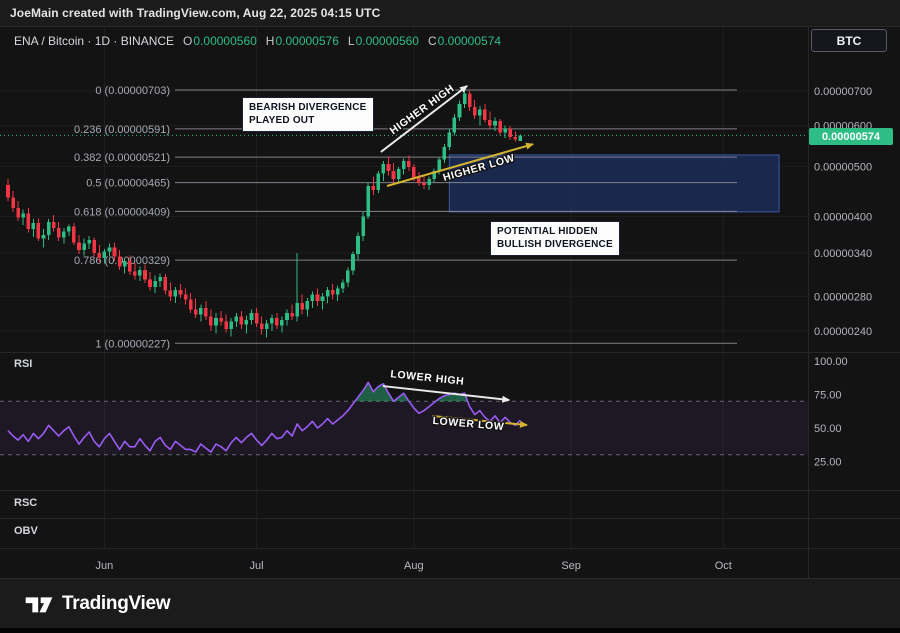  What do you see at coordinates (446, 394) in the screenshot?
I see `rsi-lower-high-line` at bounding box center [446, 394].